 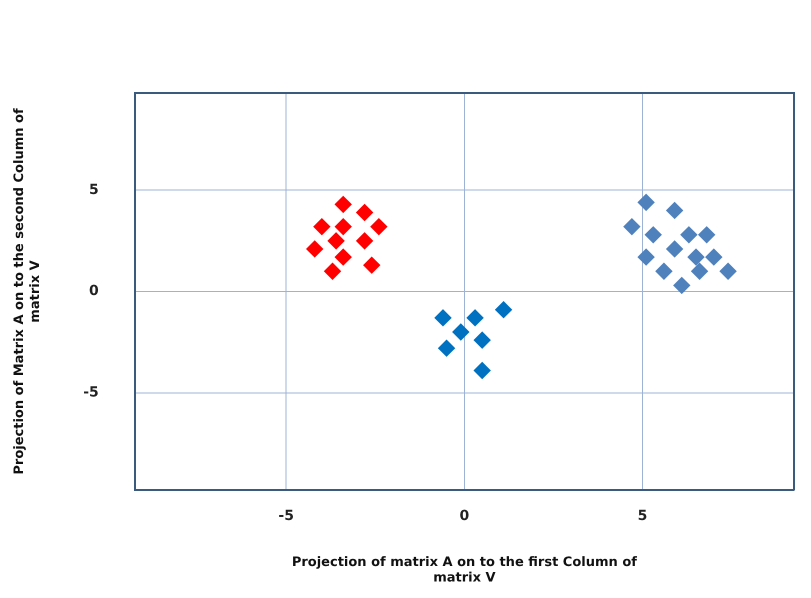 I want to click on x-axis-title: Projection of matrix A on to the first Column of matrix V, so click(x=465, y=570).